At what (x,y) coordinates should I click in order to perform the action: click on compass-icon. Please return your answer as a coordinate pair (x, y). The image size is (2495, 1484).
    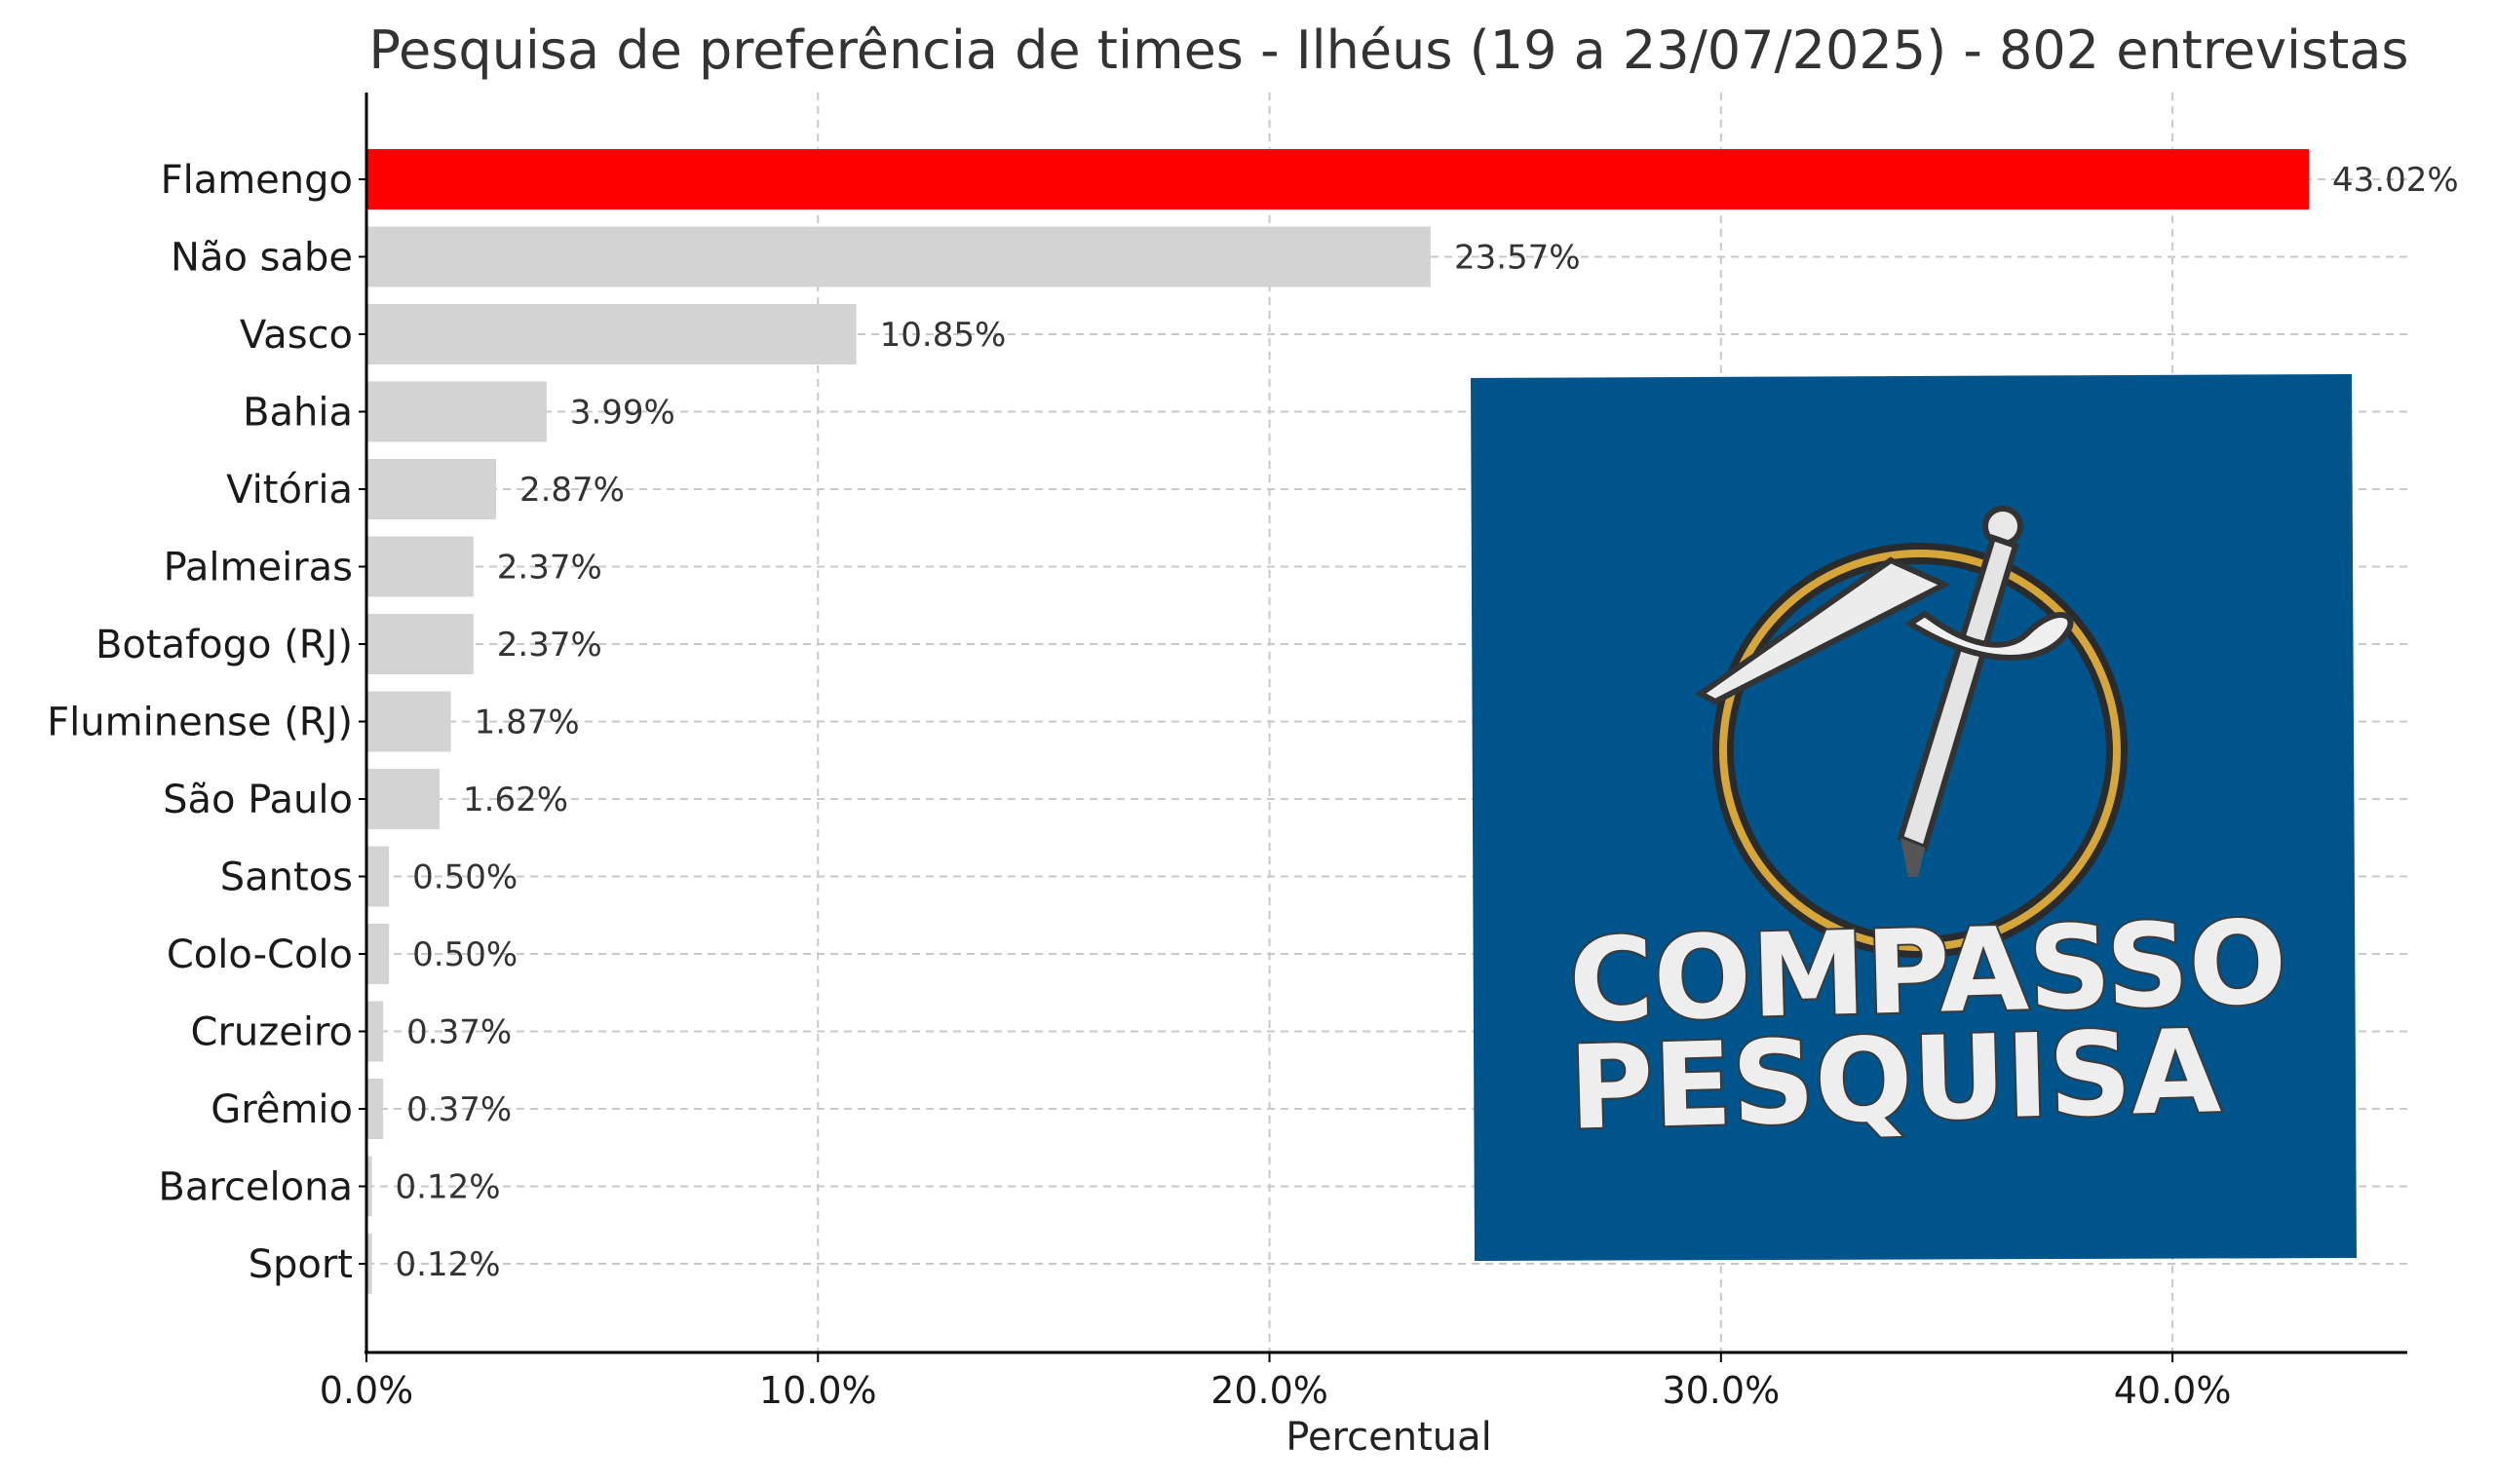
    Looking at the image, I should click on (1911, 732).